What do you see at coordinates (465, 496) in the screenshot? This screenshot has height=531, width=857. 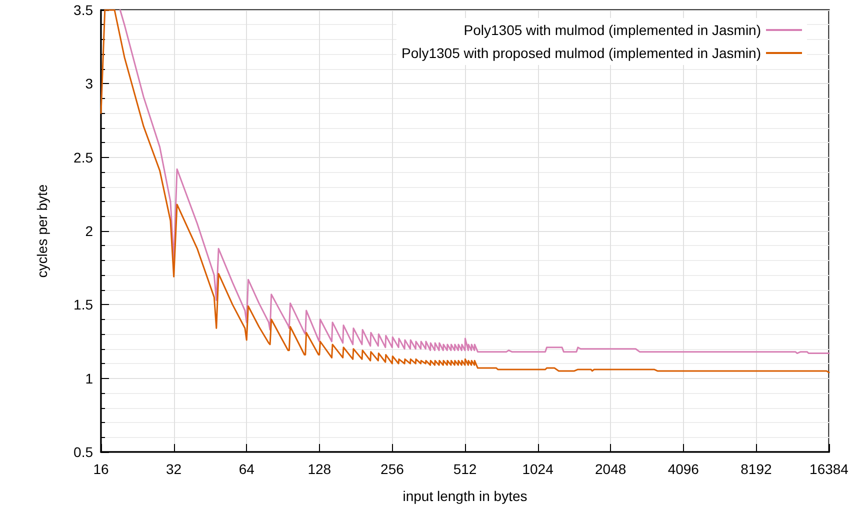 I see `x-axis-title: input length in bytes` at bounding box center [465, 496].